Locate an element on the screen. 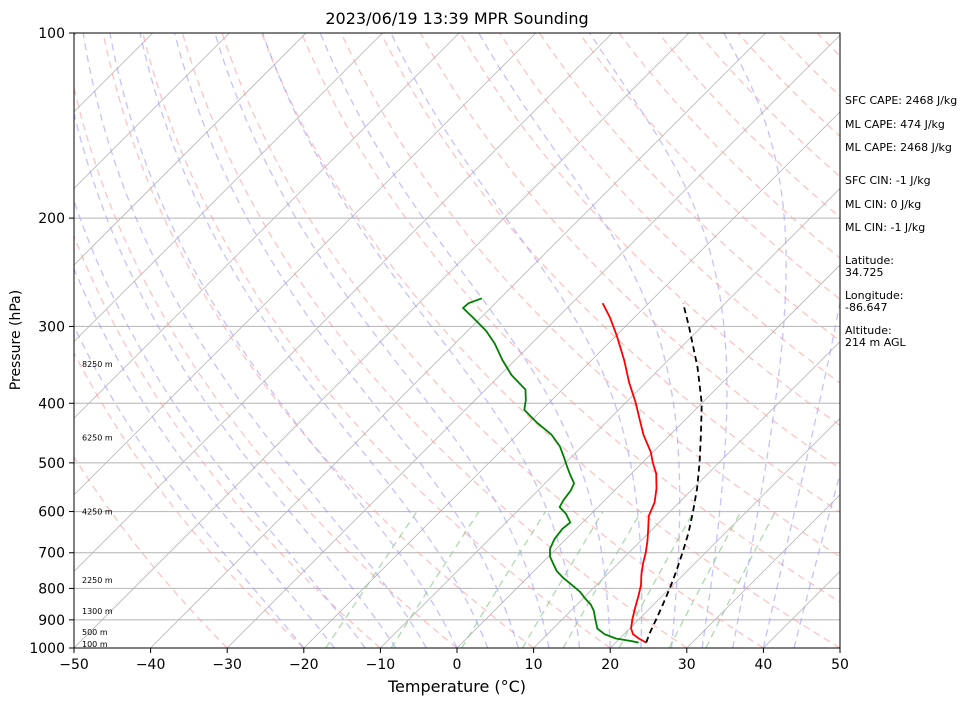 The image size is (968, 705). x-tick-label: 50 is located at coordinates (840, 665).